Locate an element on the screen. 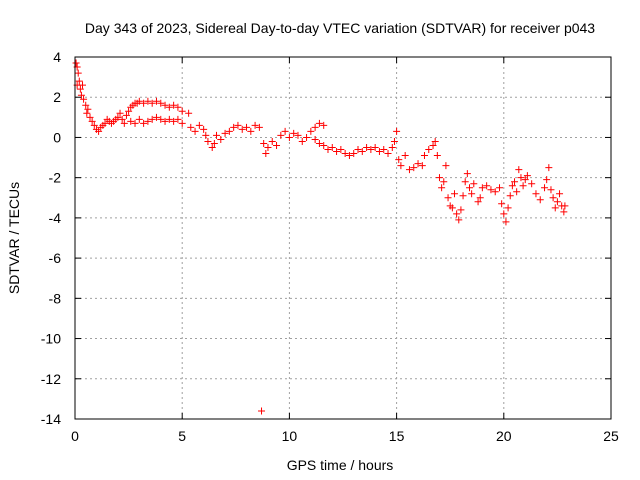 This screenshot has height=480, width=640. y-tick-label: -4 is located at coordinates (55, 218).